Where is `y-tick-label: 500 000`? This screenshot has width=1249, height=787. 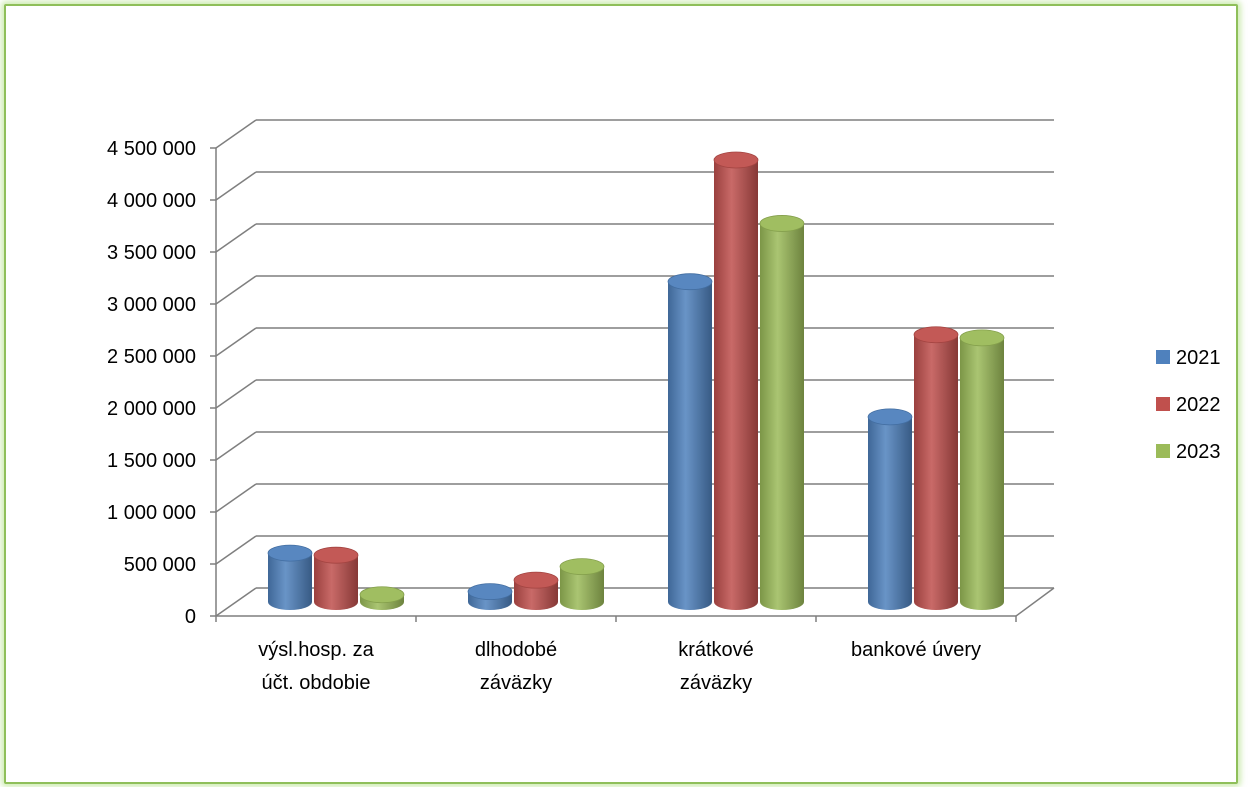
y-tick-label: 500 000 is located at coordinates (160, 565).